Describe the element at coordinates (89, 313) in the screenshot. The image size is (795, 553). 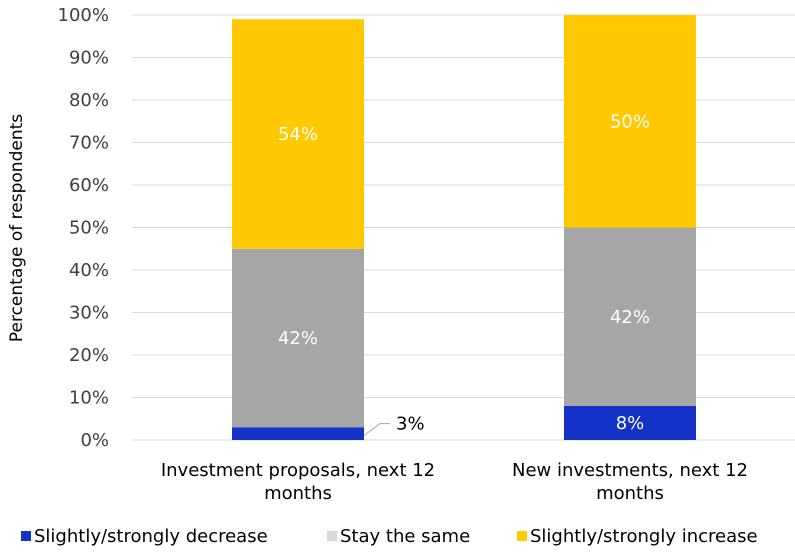
I see `y-tick-label: 30%` at that location.